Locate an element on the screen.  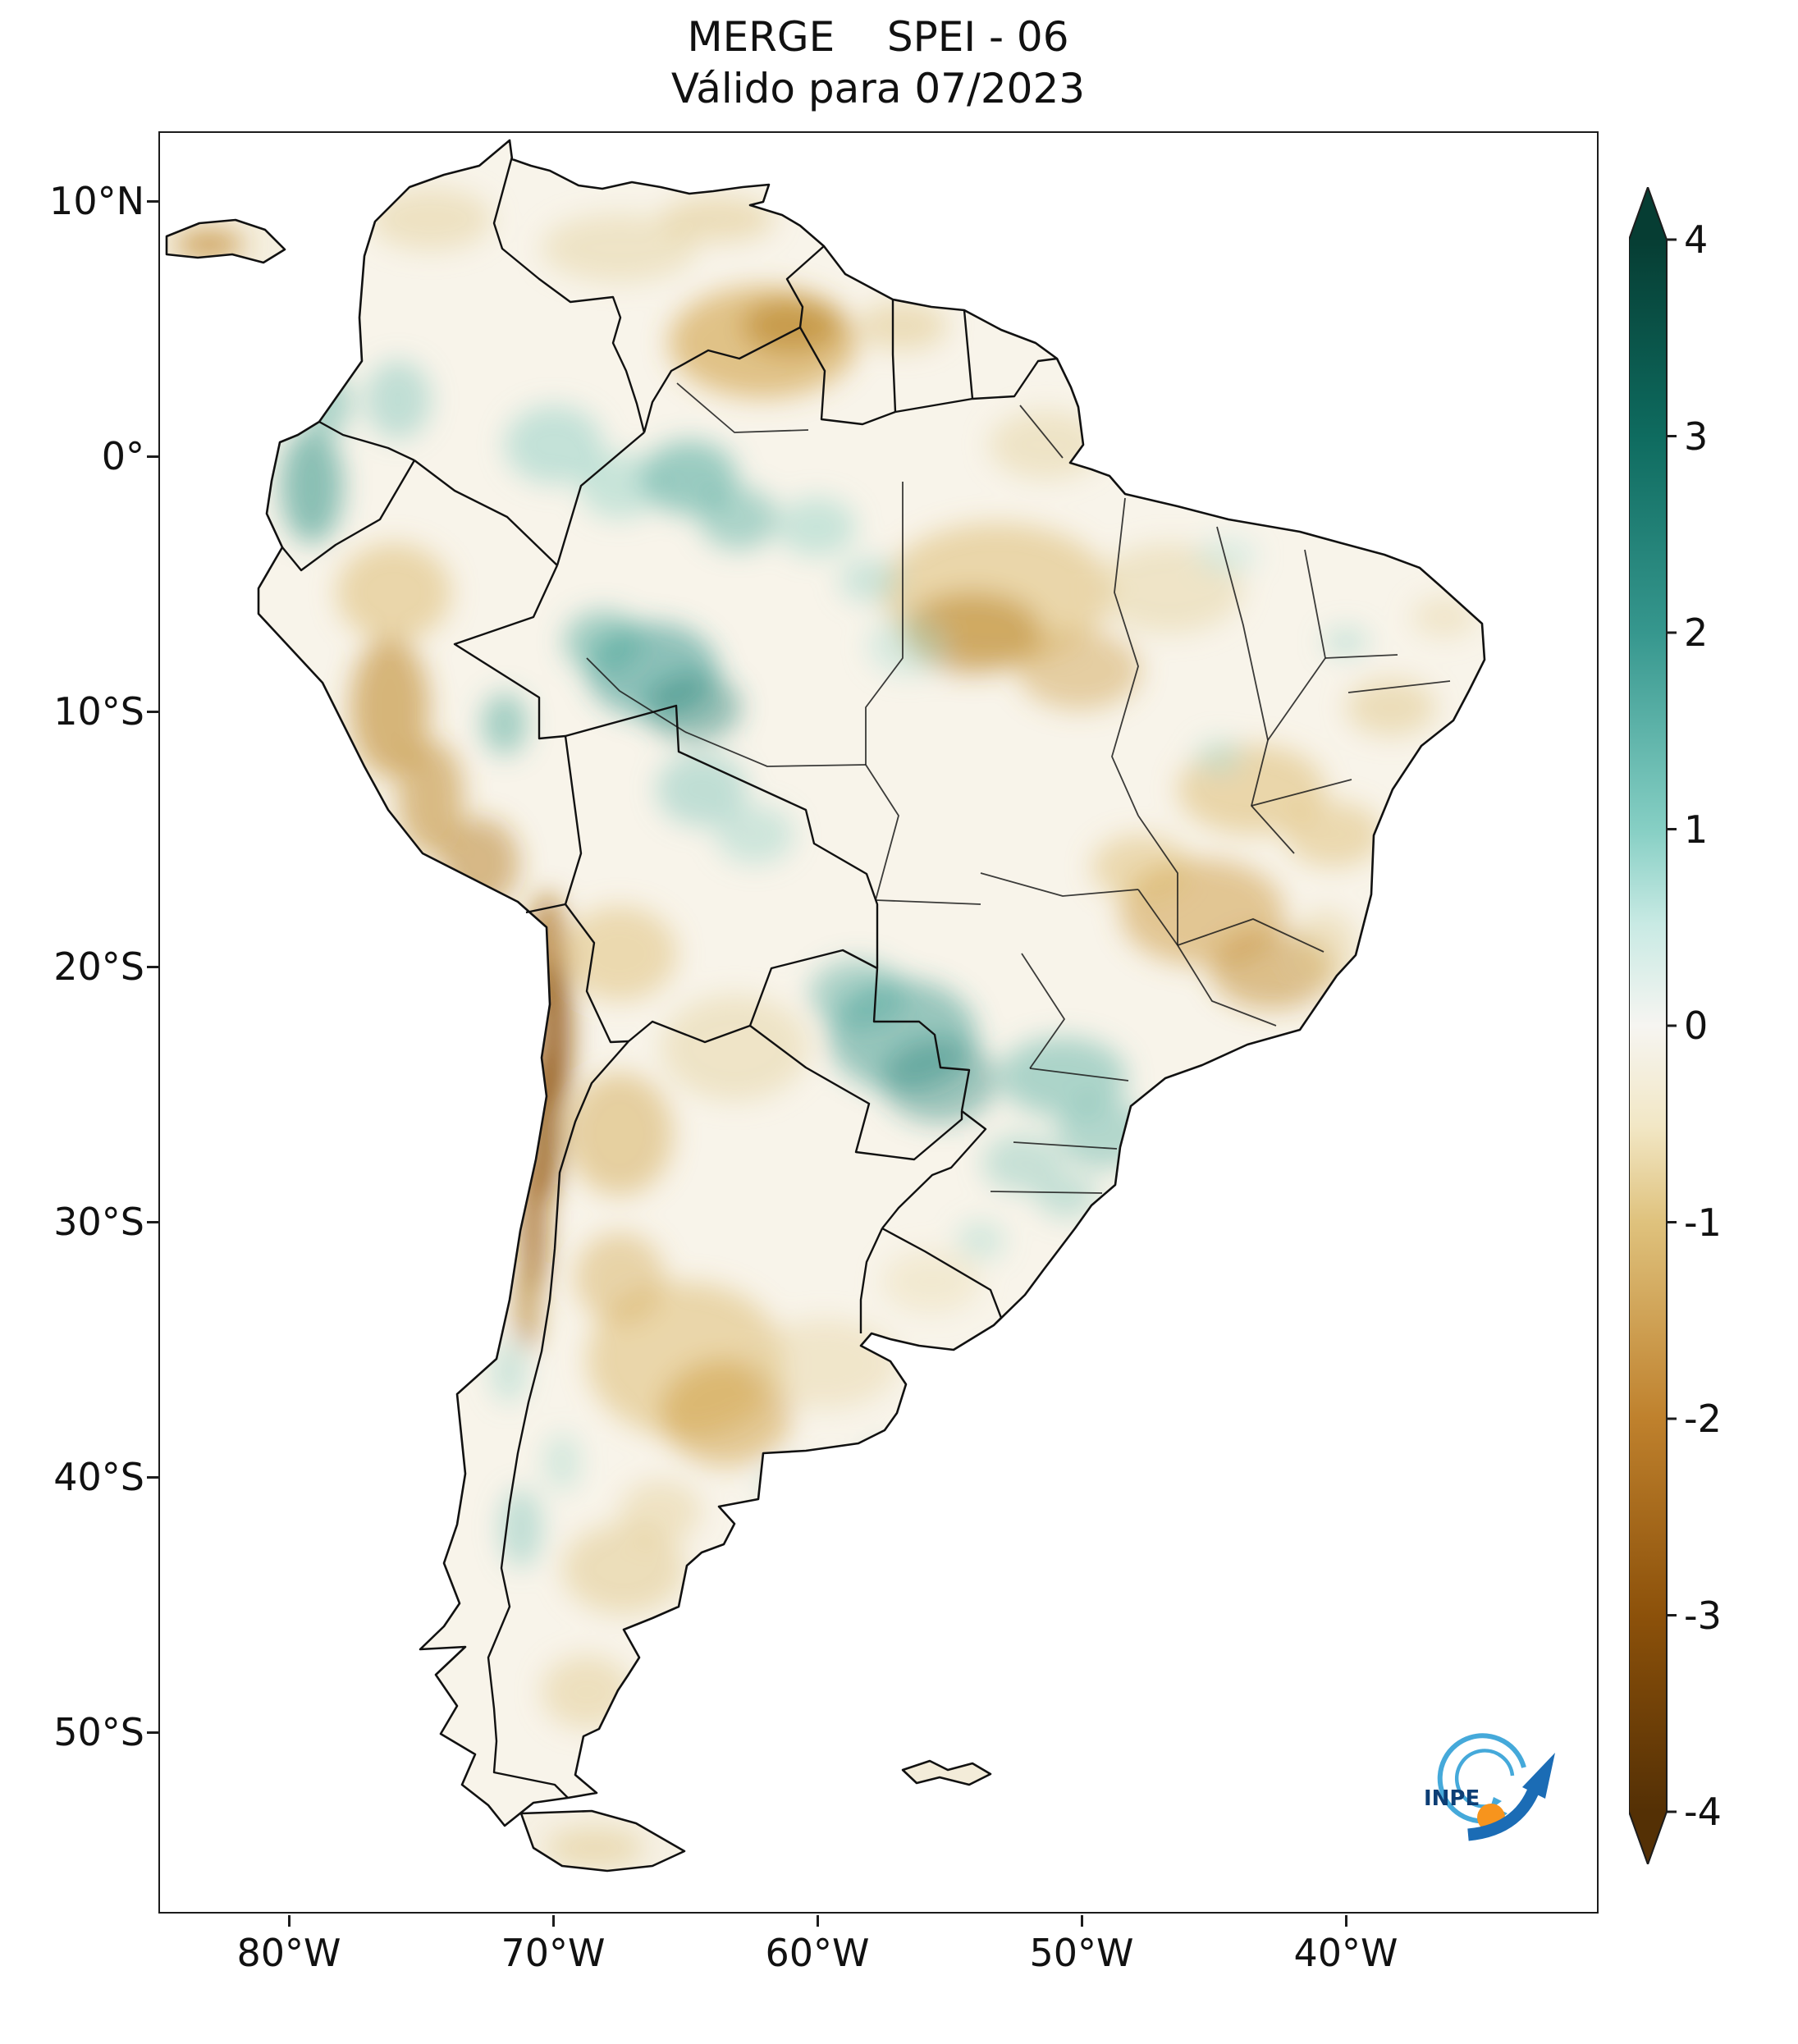
colorbar-ticks is located at coordinates (1672, 1025).